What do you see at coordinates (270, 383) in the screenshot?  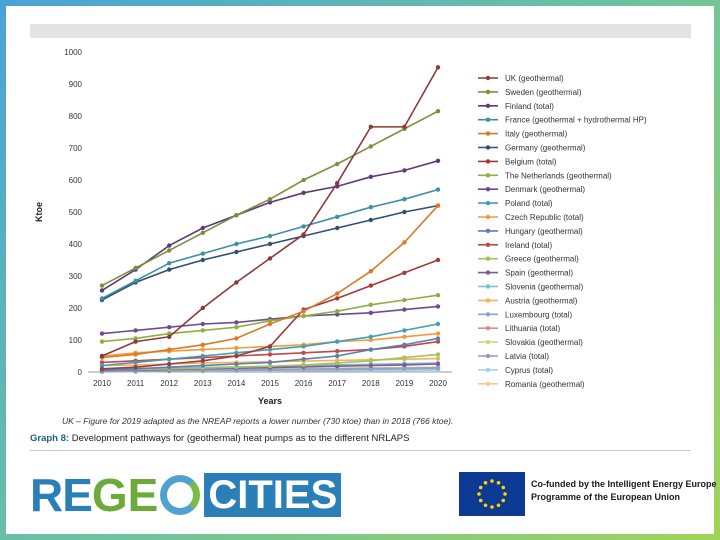 I see `x-tick-label: 2015` at bounding box center [270, 383].